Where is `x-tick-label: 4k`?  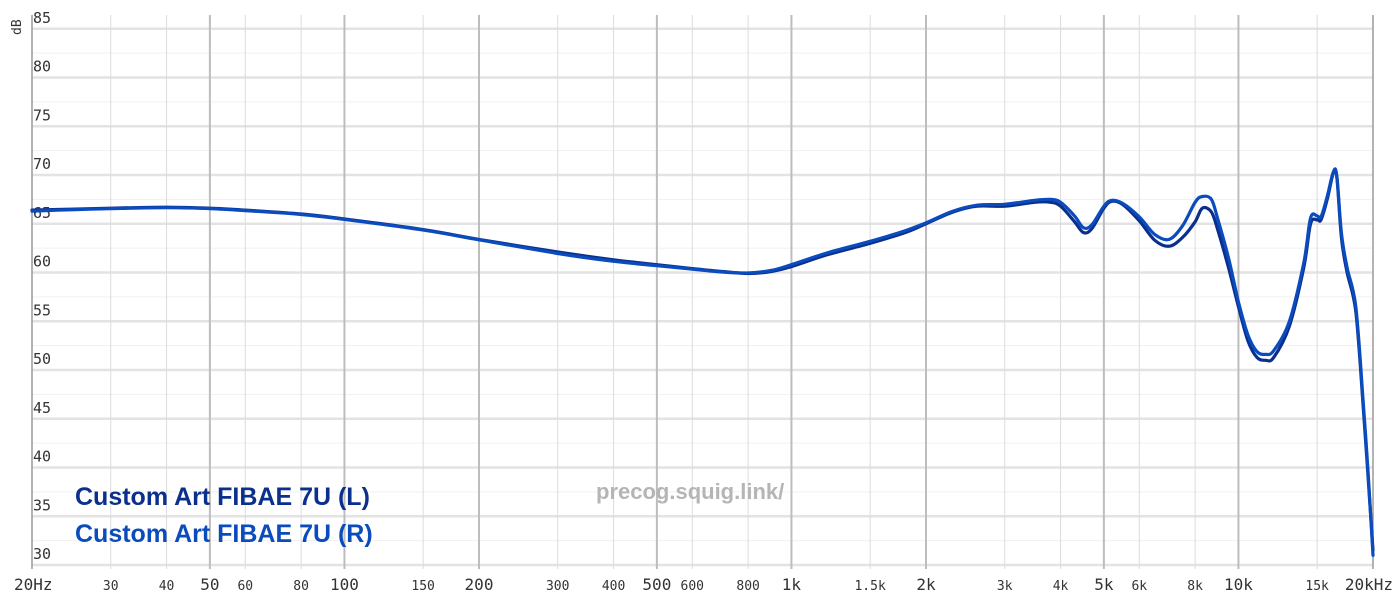 x-tick-label: 4k is located at coordinates (1061, 586).